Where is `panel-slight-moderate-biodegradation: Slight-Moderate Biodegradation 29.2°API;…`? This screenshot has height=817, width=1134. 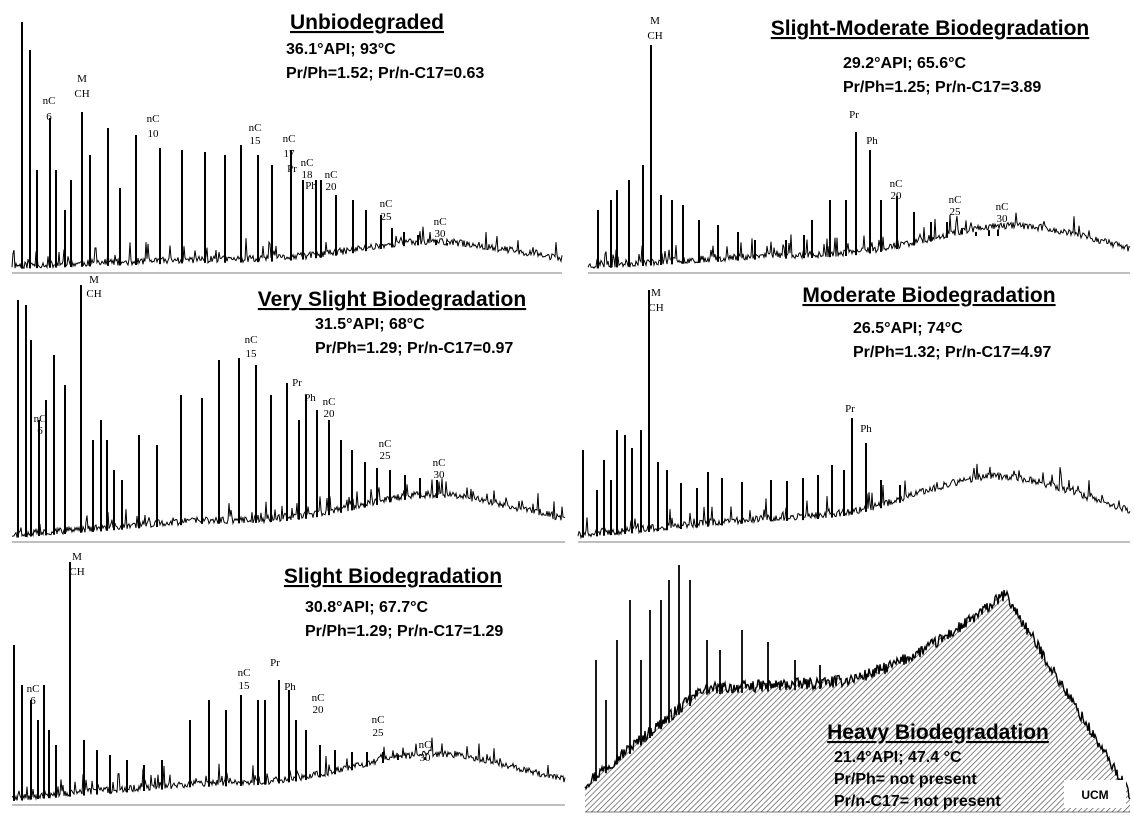
panel-slight-moderate-biodegradation: Slight-Moderate Biodegradation 29.2°API;… is located at coordinates (930, 56).